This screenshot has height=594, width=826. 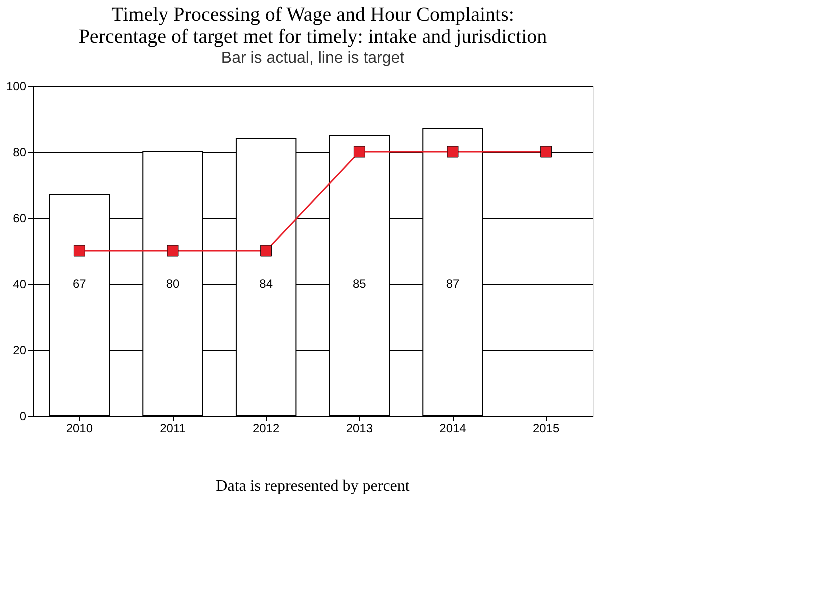 What do you see at coordinates (16, 87) in the screenshot?
I see `y-tick-label: 100` at bounding box center [16, 87].